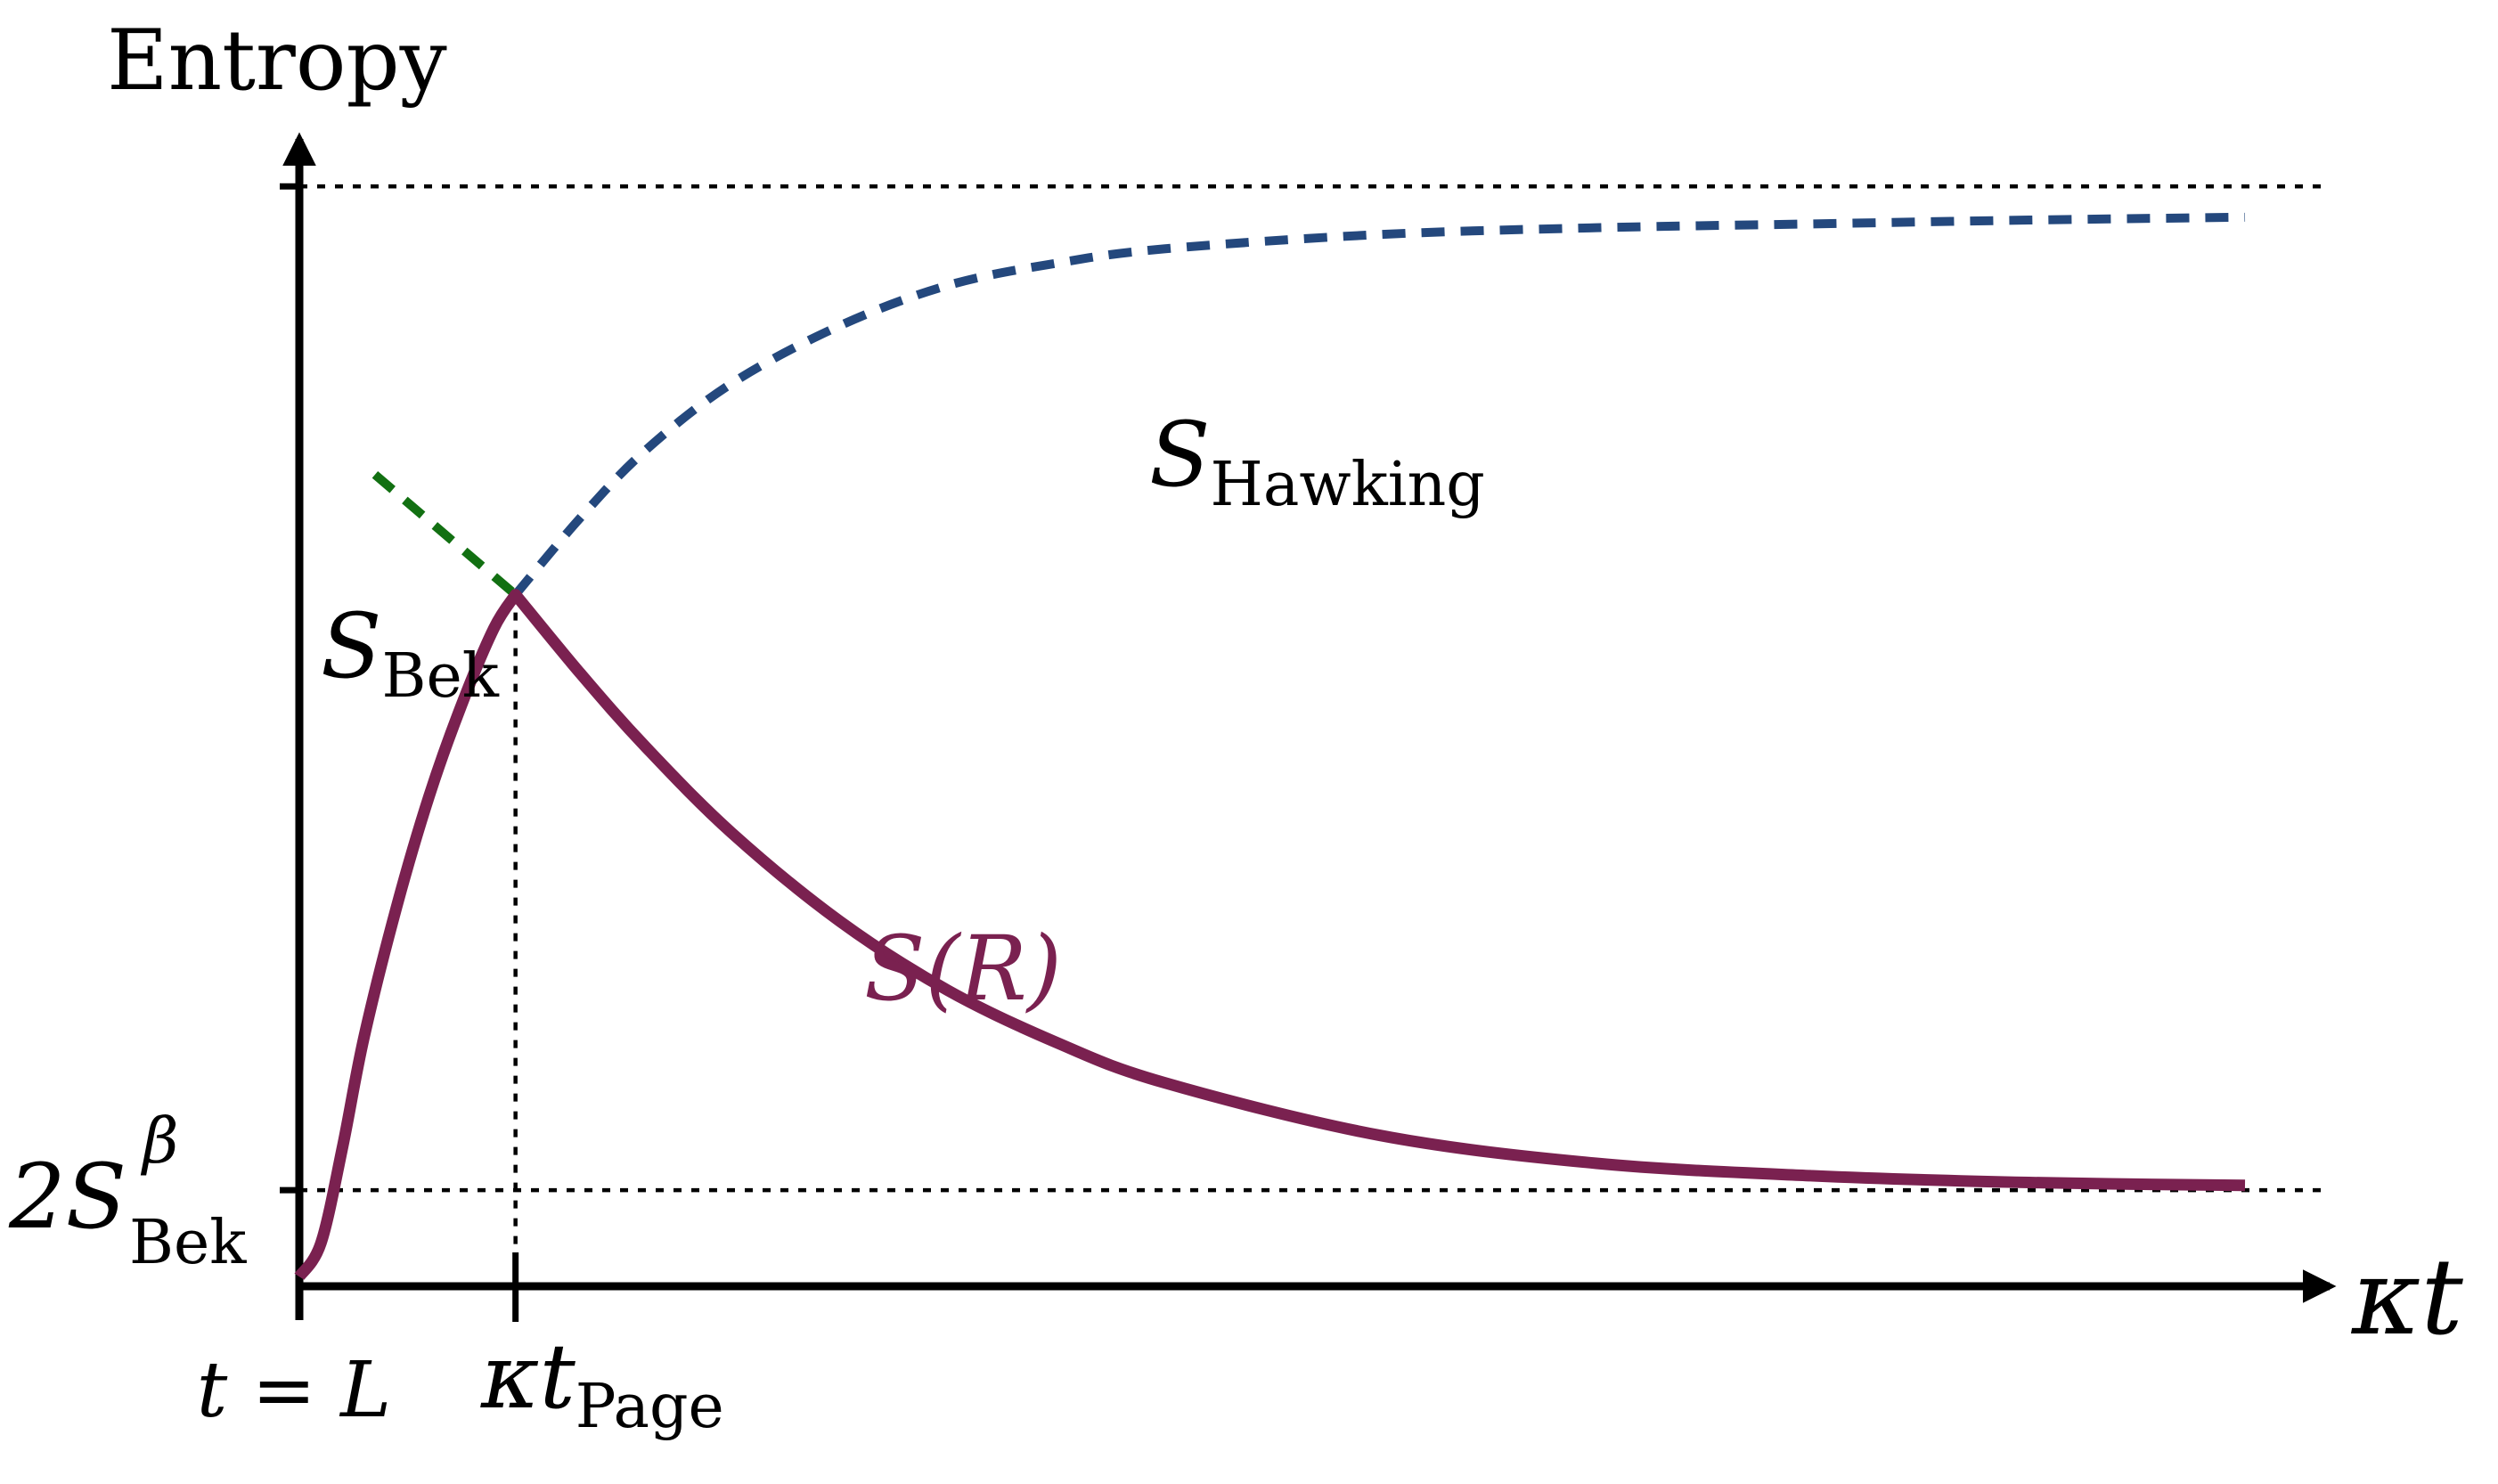 The height and width of the screenshot is (1484, 2498). I want to click on x-tick-label-page-sub: Page, so click(650, 1407).